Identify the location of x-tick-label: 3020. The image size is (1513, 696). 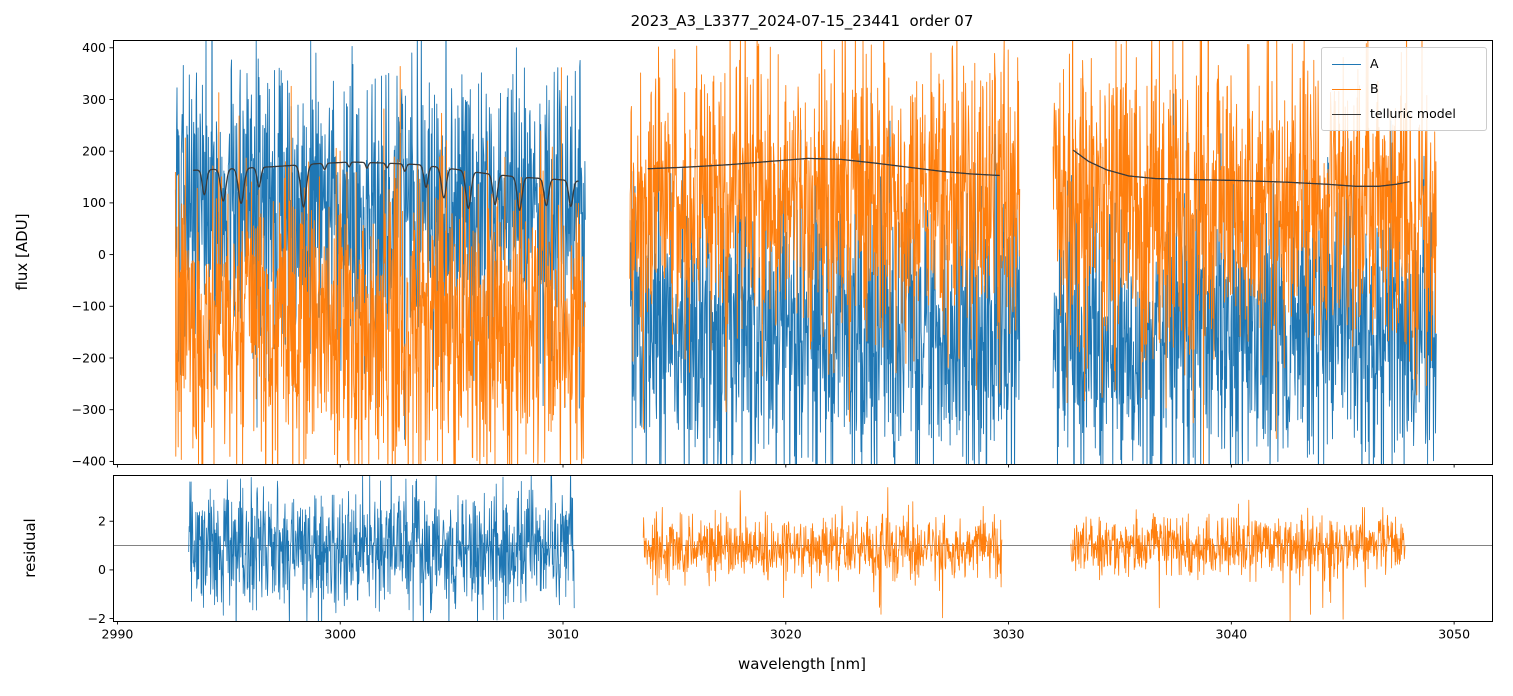
(786, 634).